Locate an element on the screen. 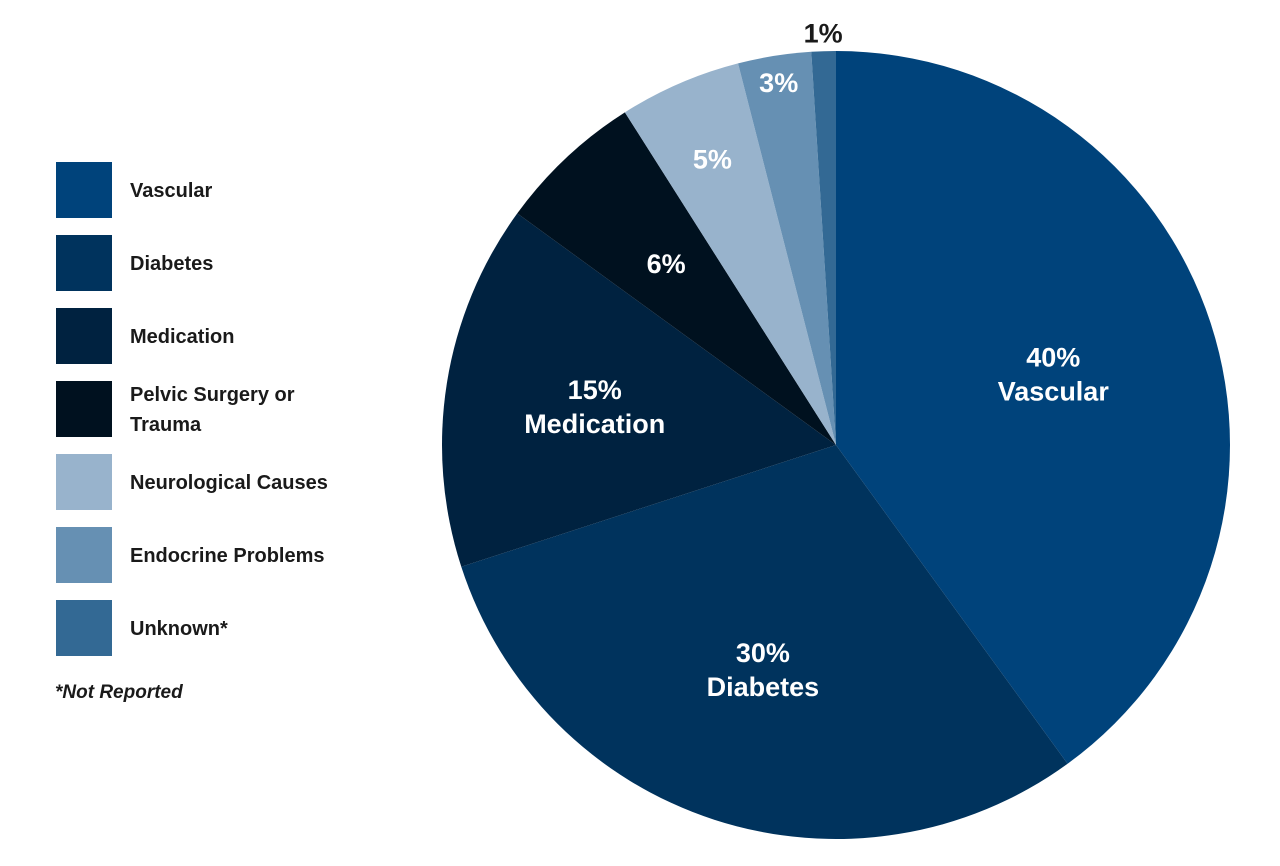 This screenshot has height=866, width=1280. legend-label-endocrine-problems: Endocrine Problems is located at coordinates (227, 556).